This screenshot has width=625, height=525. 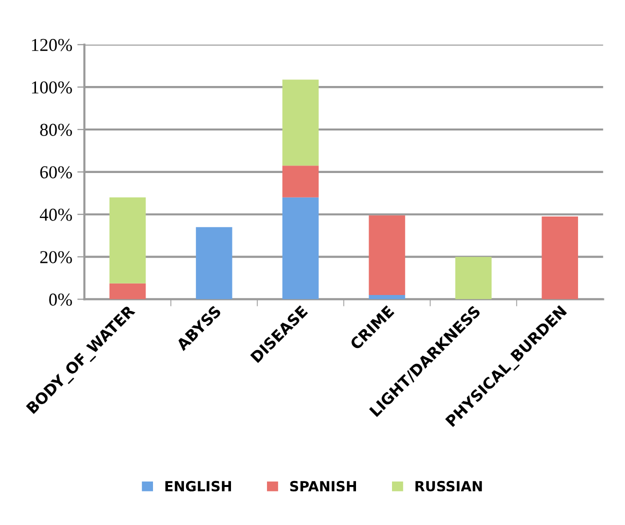 What do you see at coordinates (52, 87) in the screenshot?
I see `y-tick-label: 100%` at bounding box center [52, 87].